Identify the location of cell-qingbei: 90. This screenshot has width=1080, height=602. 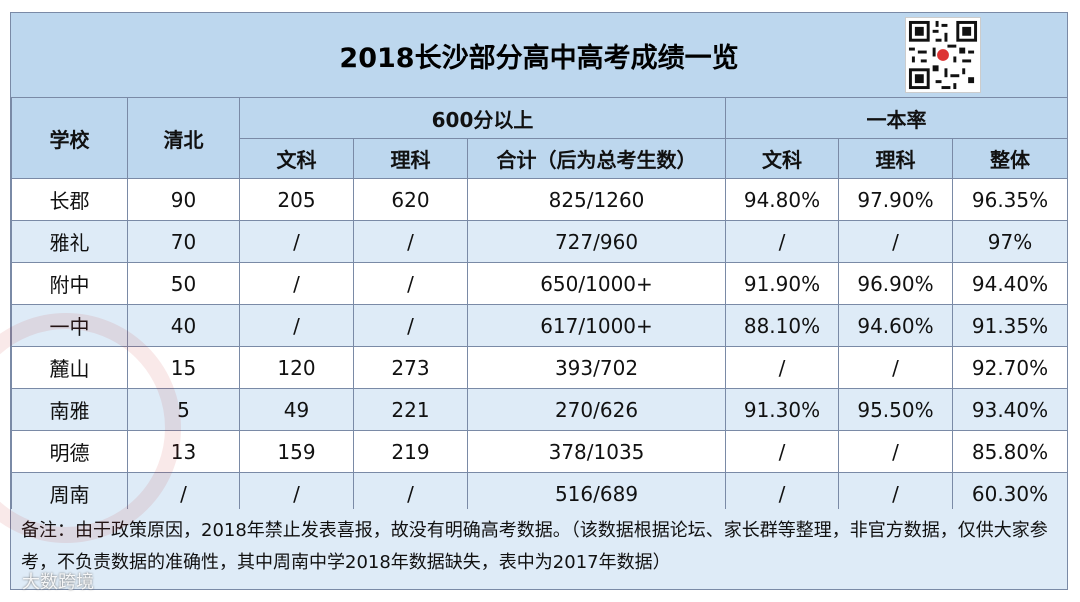
(183, 199).